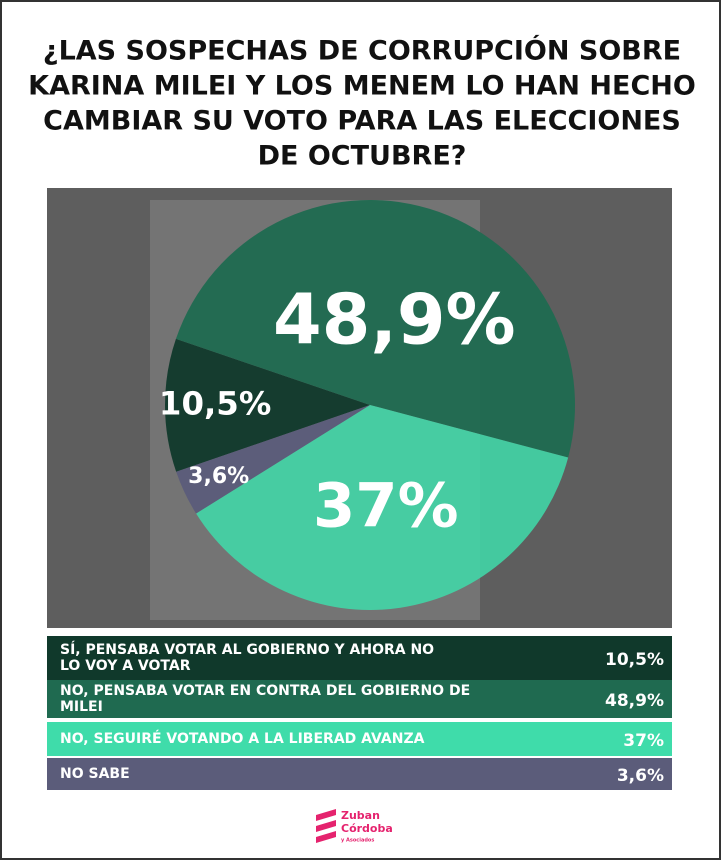 The width and height of the screenshot is (721, 860). Describe the element at coordinates (242, 738) in the screenshot. I see `legend-label: NO, SEGUIRÉ VOTANDO A LA LIBERAD AVANZA` at that location.